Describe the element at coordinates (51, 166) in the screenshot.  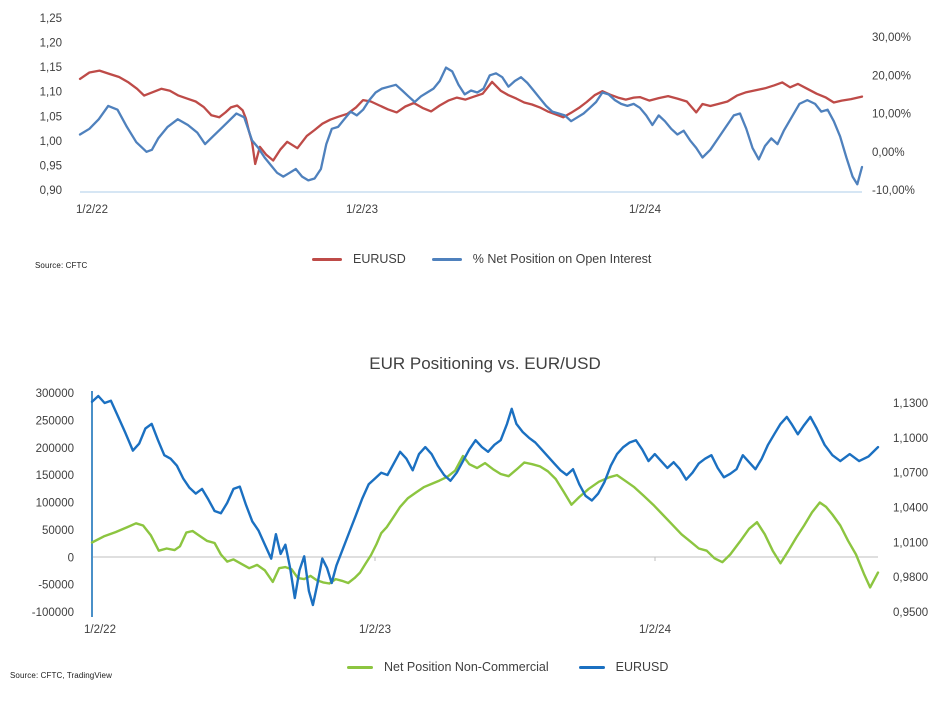
I see `left-axis-tick-label: 0,95` at that location.